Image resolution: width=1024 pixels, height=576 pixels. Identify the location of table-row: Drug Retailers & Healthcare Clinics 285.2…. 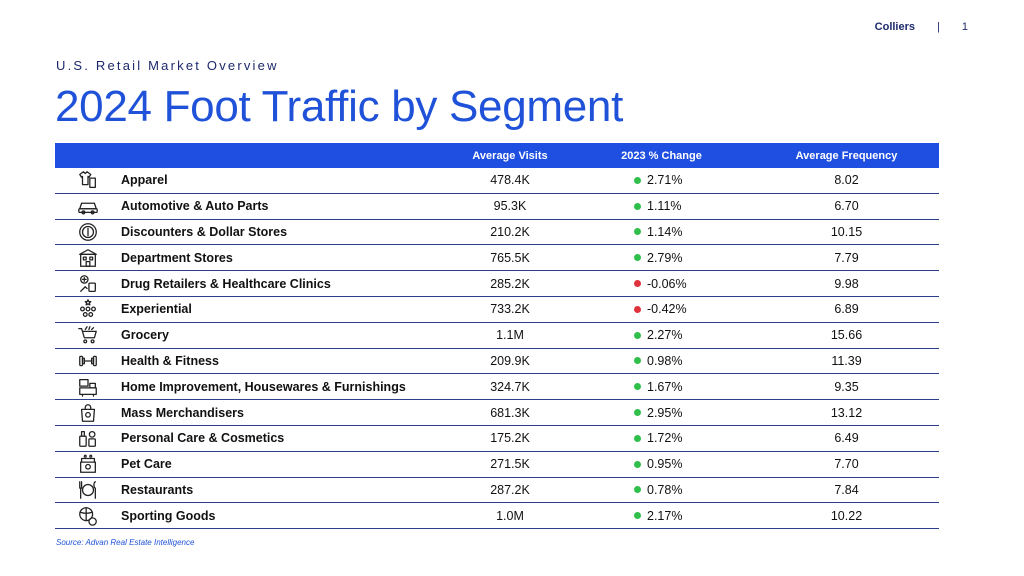
(497, 284).